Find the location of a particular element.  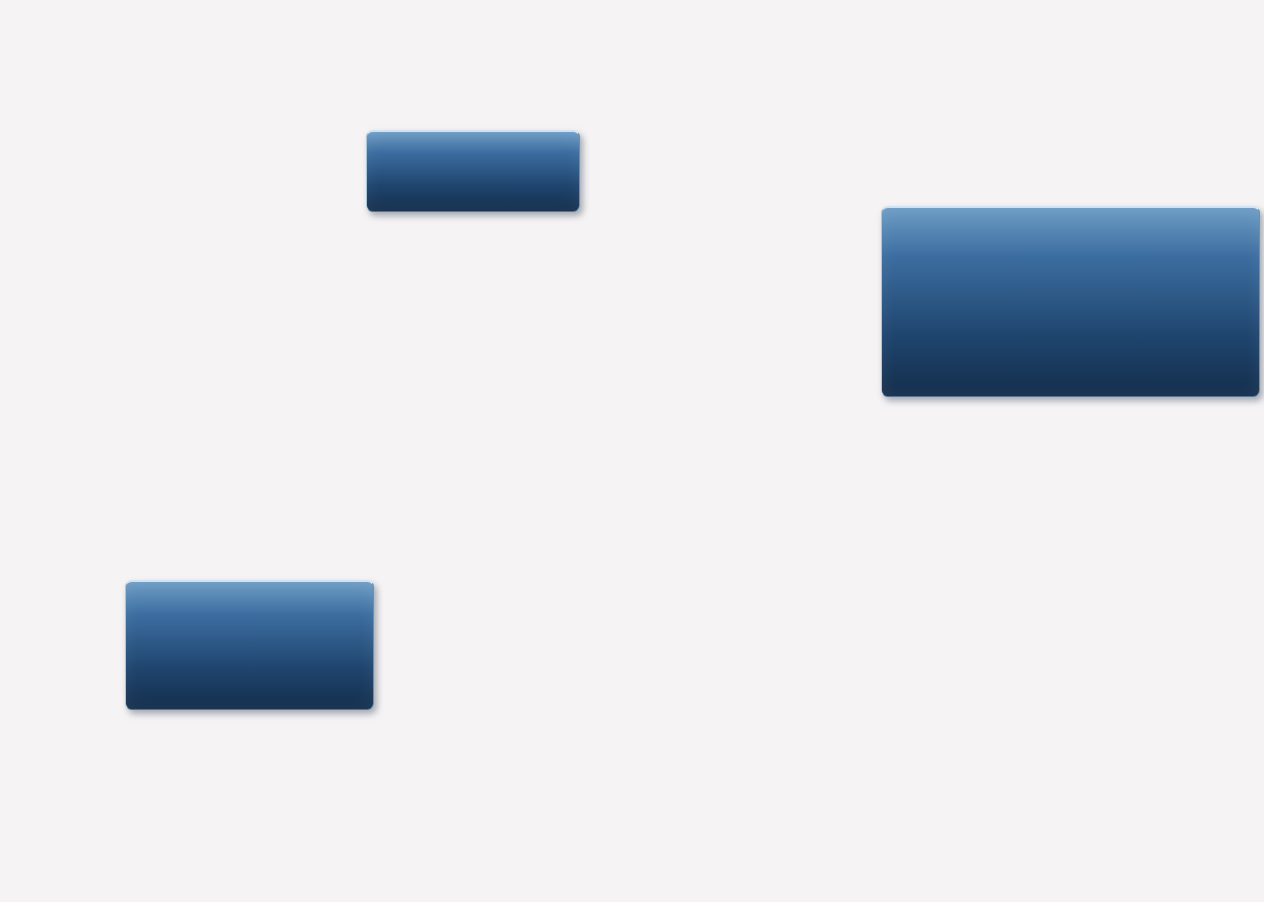

callout-shannon is located at coordinates (1070, 301).